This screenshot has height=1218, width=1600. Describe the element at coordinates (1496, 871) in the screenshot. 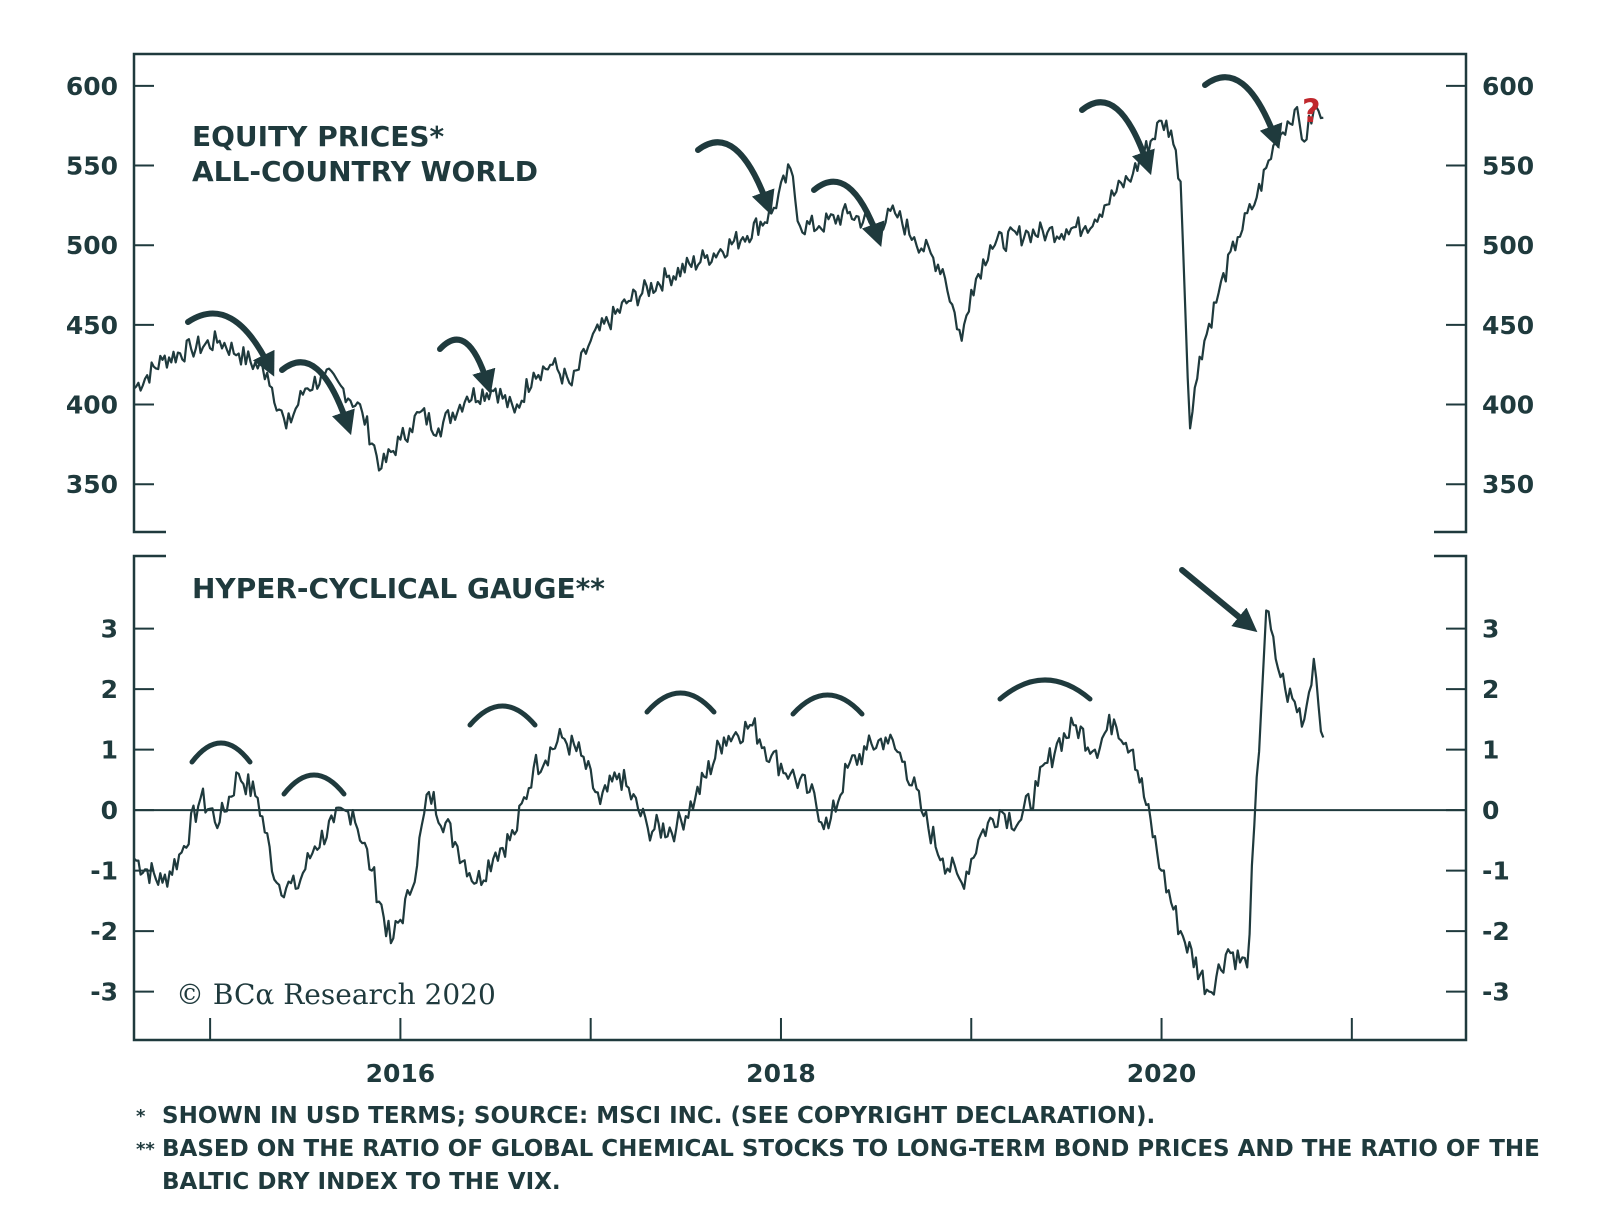

I see `bottom-y-tick-label-right: -1` at that location.